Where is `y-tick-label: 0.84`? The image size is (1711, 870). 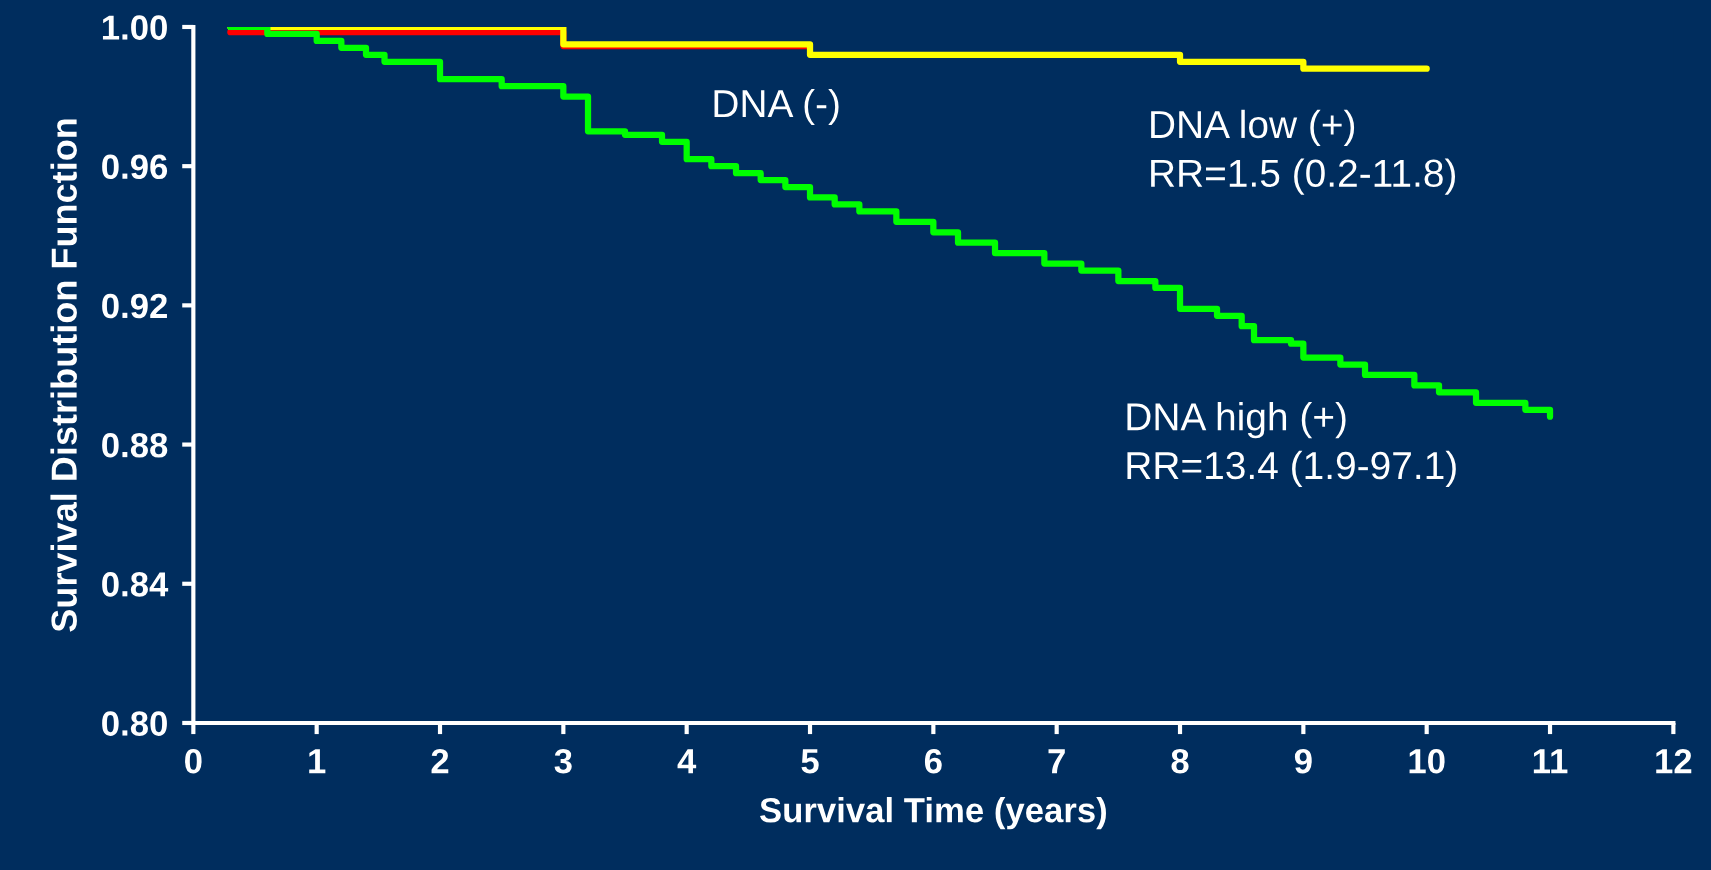
y-tick-label: 0.84 is located at coordinates (135, 584).